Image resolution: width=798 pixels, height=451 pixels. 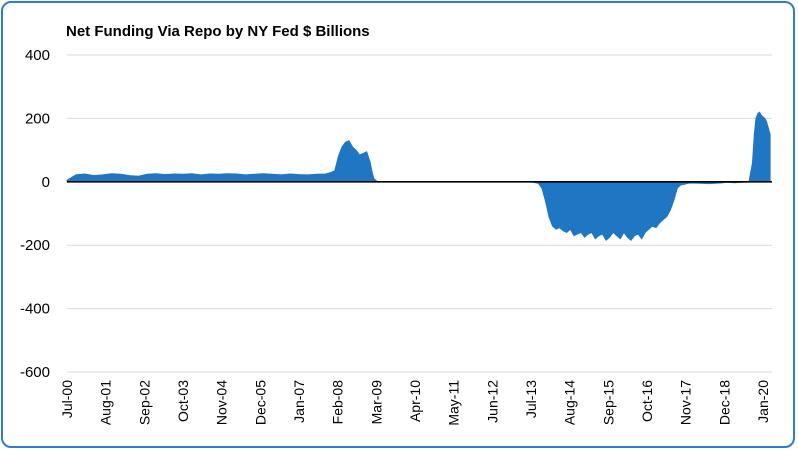 I want to click on x-tick-label: Apr-10, so click(x=415, y=401).